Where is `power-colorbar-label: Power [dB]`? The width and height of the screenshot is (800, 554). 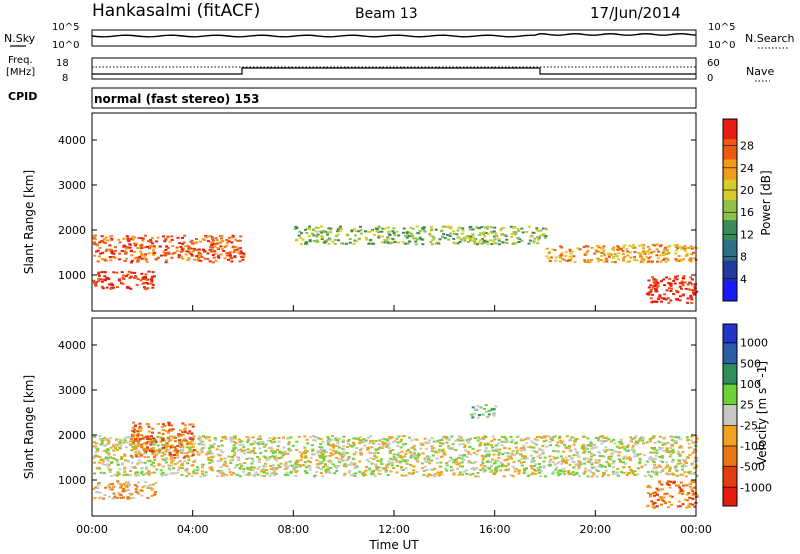
power-colorbar-label: Power [dB] is located at coordinates (766, 202).